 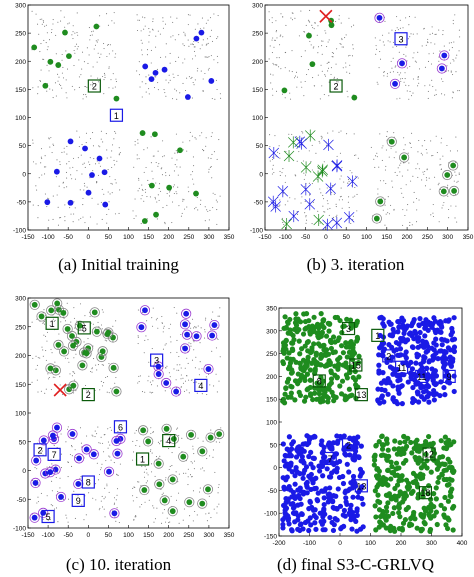 I want to click on x-tick-label: -100, so click(x=48, y=535).